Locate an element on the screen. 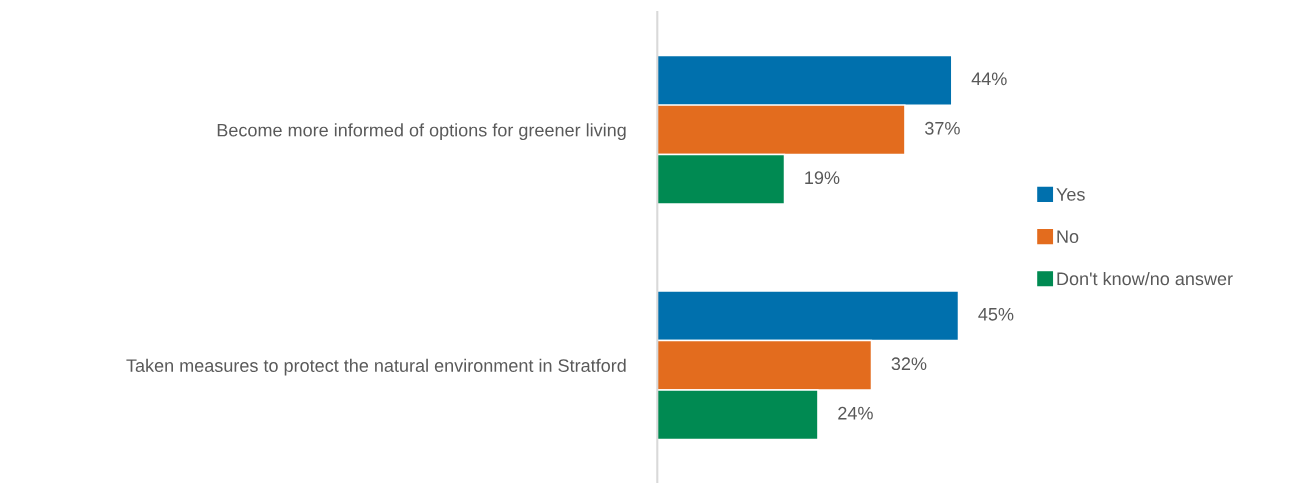  legend-label: No is located at coordinates (1068, 237).